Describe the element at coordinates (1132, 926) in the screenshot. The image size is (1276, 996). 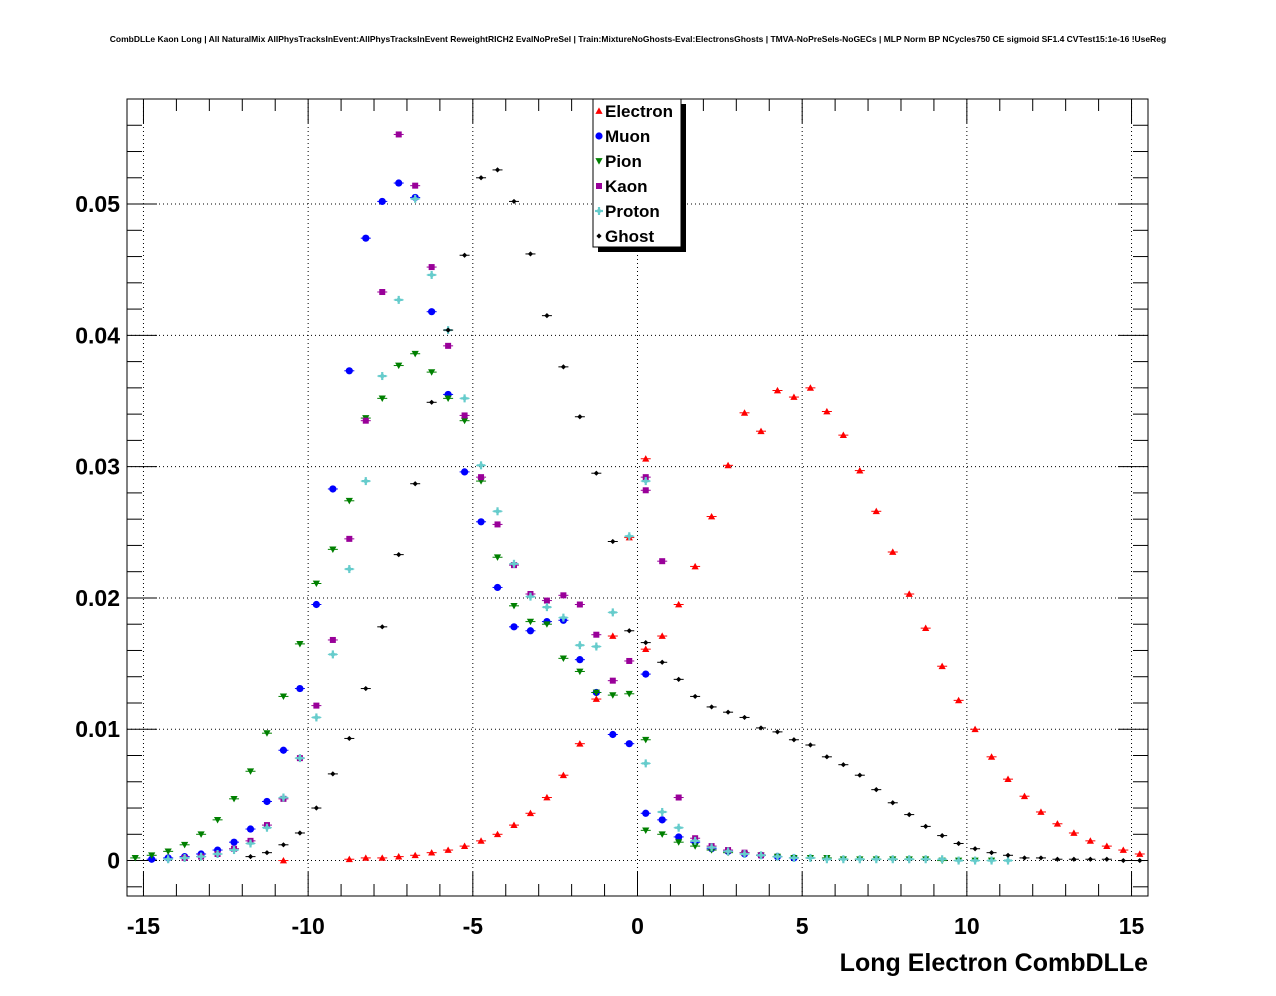
I see `x-tick-label: 15` at that location.